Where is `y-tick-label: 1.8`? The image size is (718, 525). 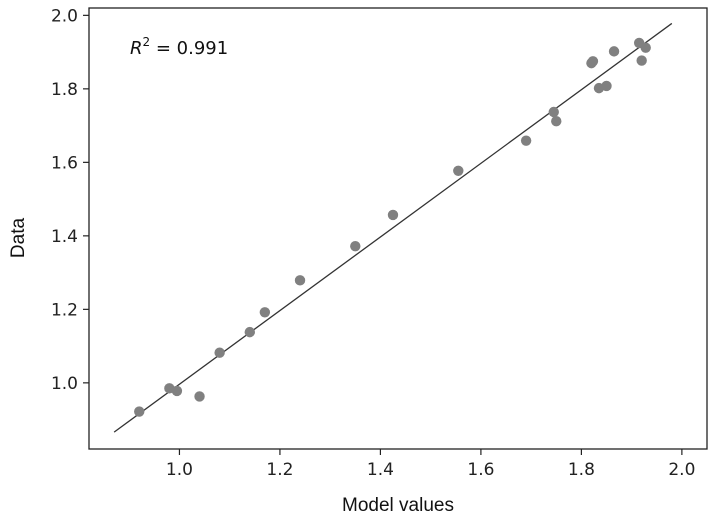 y-tick-label: 1.8 is located at coordinates (64, 90).